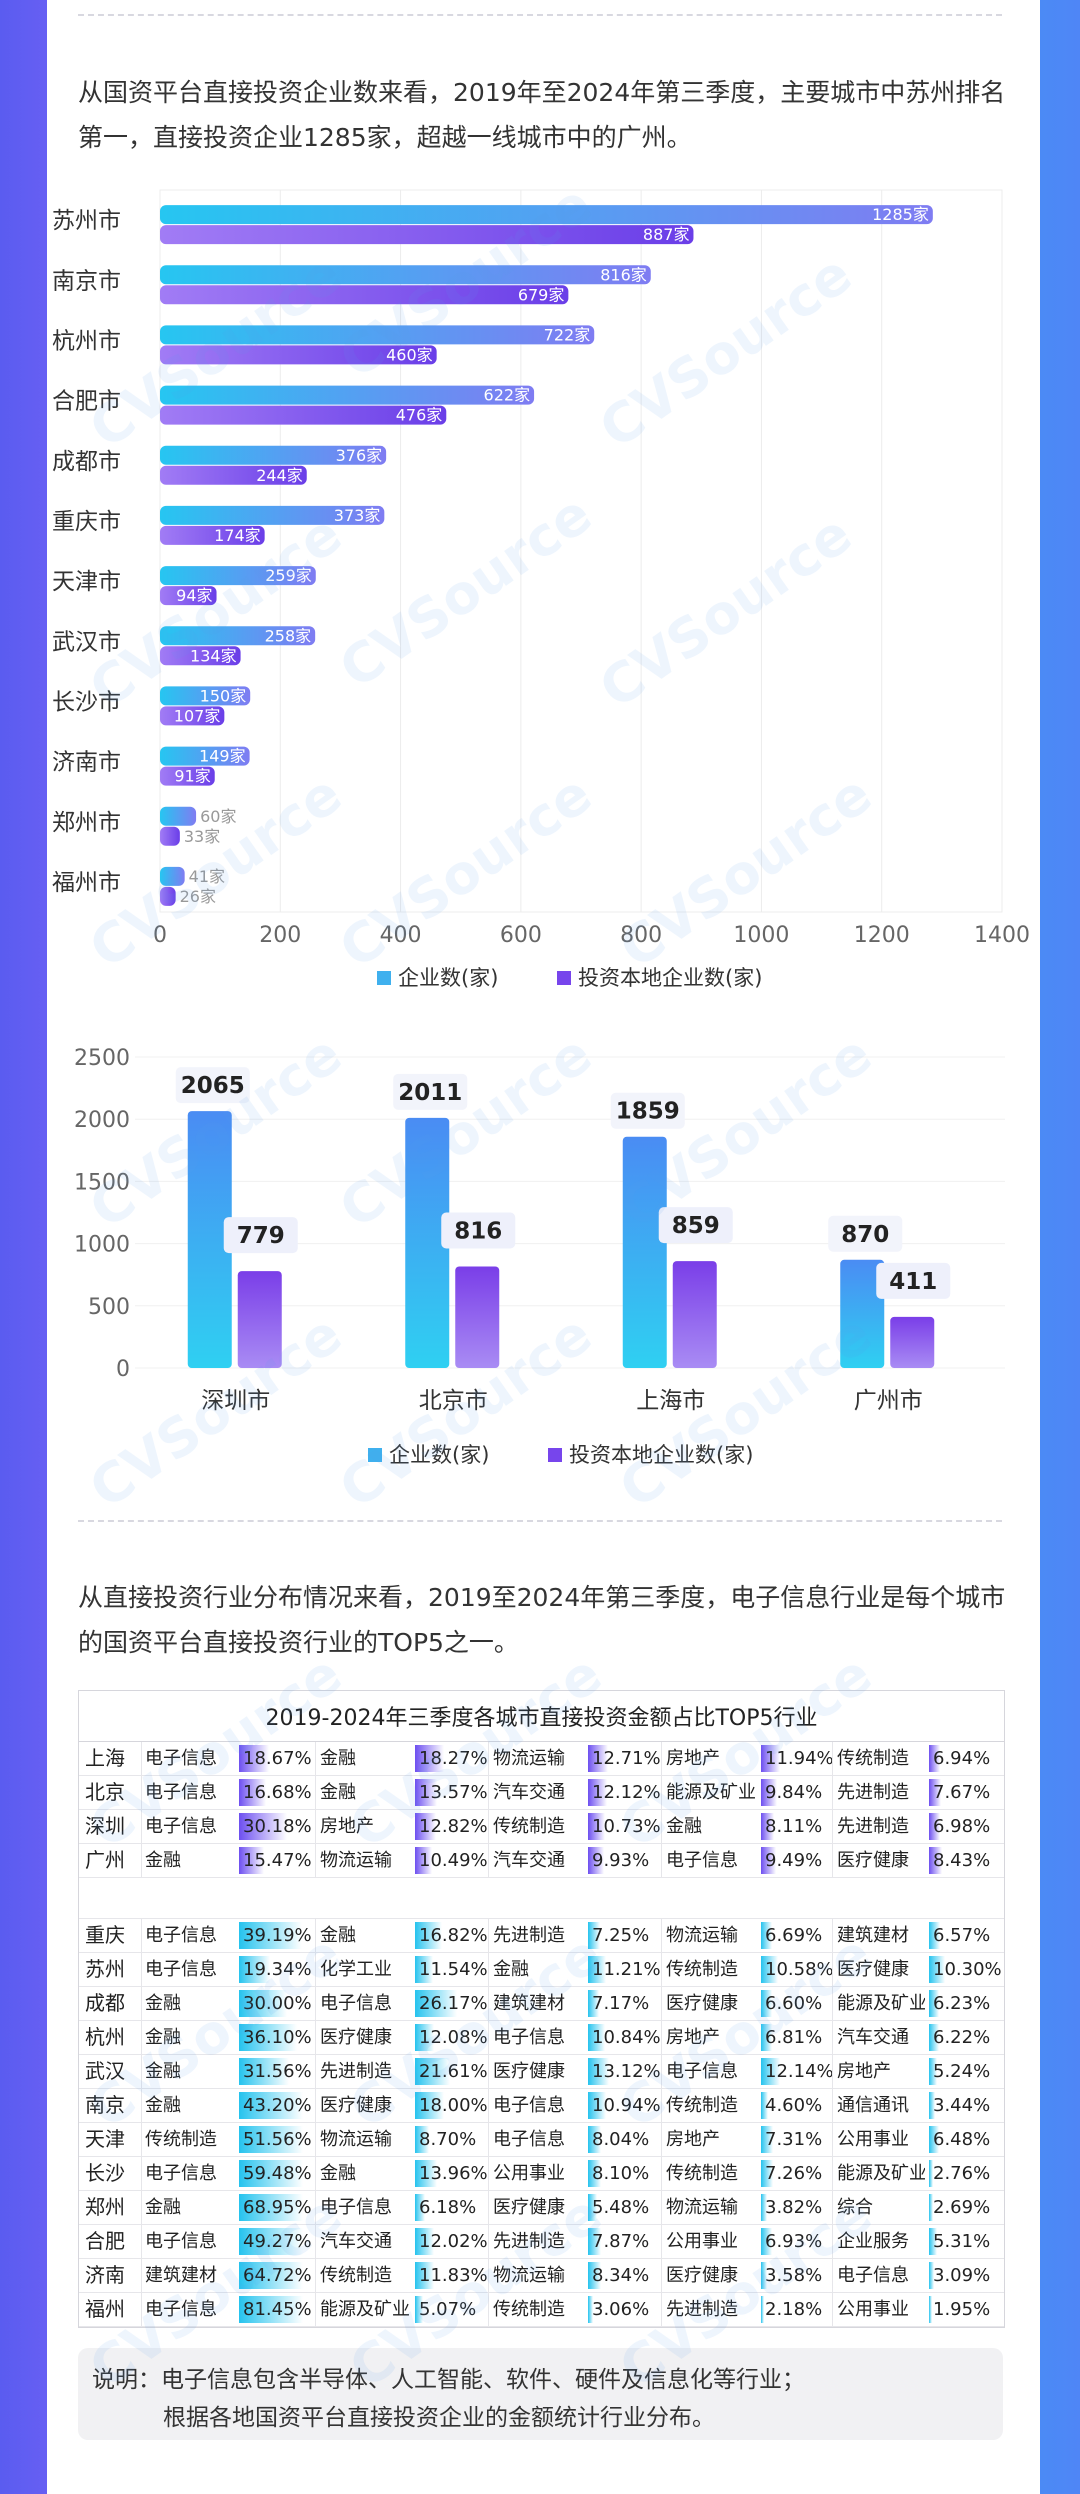 This screenshot has width=1080, height=2494. What do you see at coordinates (86, 883) in the screenshot?
I see `y-category-label: 福州市` at bounding box center [86, 883].